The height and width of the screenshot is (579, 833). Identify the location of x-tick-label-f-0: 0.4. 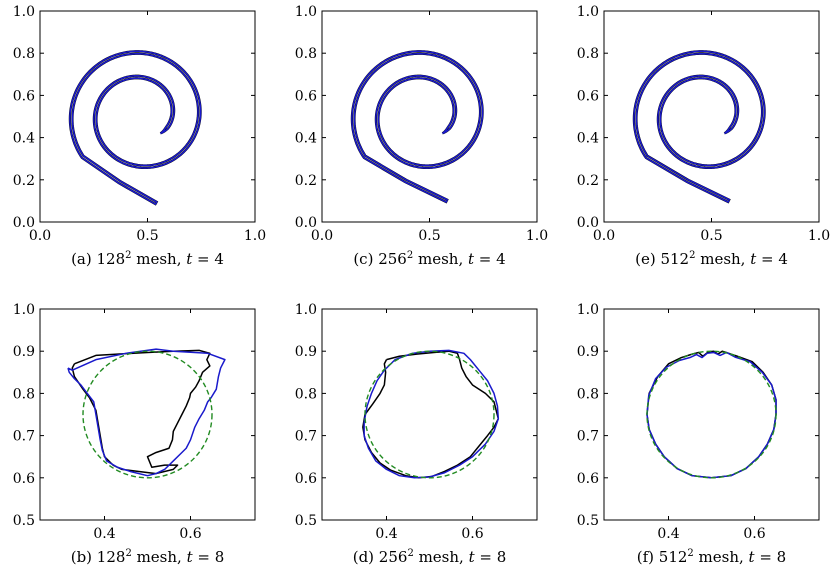
(668, 534).